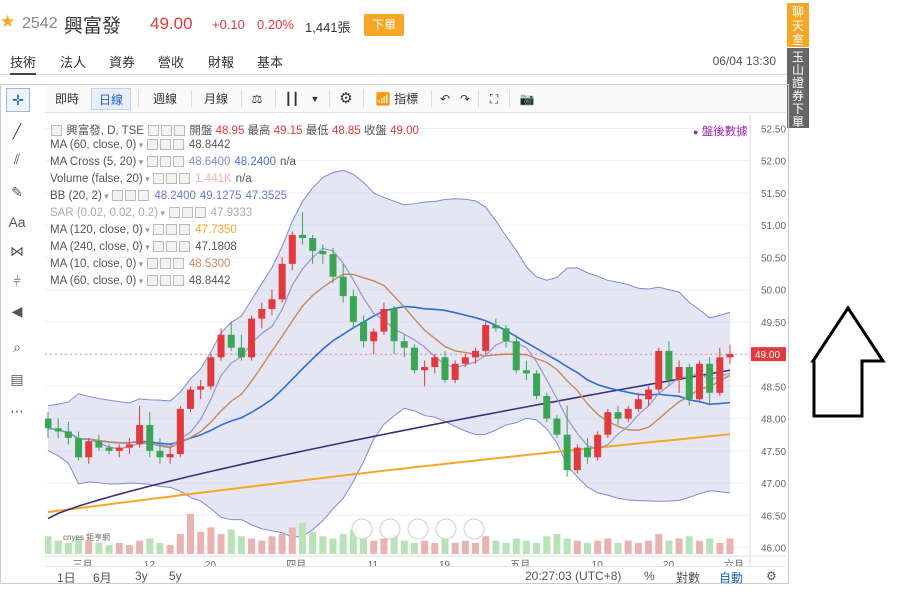  Describe the element at coordinates (292, 99) in the screenshot. I see `candle-type-icon: ┃┃` at that location.